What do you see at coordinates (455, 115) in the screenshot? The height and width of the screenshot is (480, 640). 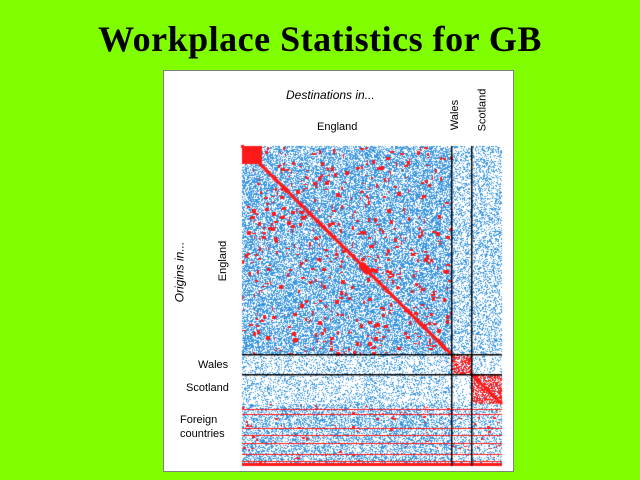 I see `col-label-wales: Wales` at bounding box center [455, 115].